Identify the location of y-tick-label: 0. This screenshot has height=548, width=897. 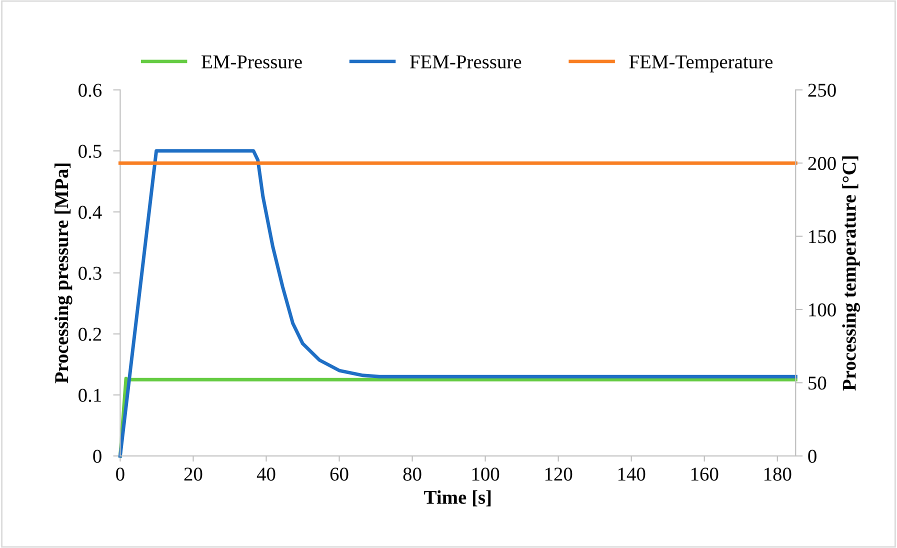
(97, 456).